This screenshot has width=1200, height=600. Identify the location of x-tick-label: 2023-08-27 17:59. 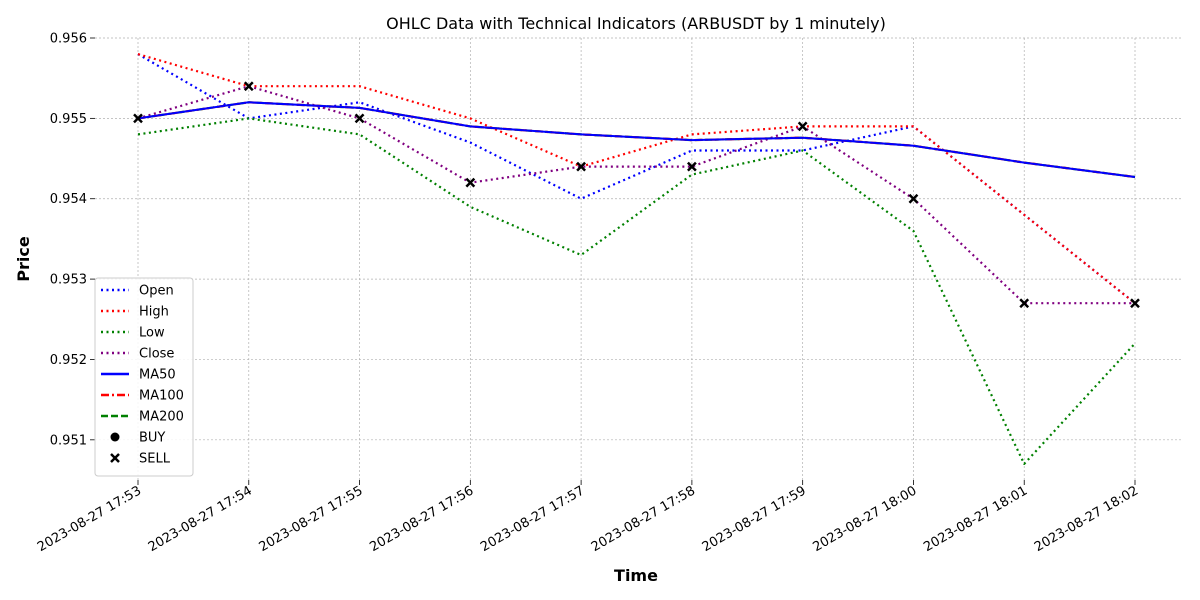
(754, 519).